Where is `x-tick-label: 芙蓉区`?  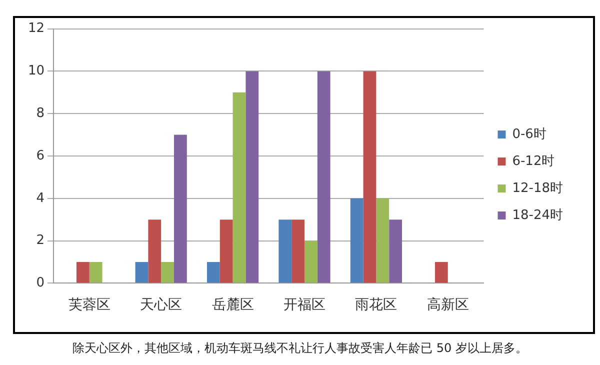
x-tick-label: 芙蓉区 is located at coordinates (89, 305).